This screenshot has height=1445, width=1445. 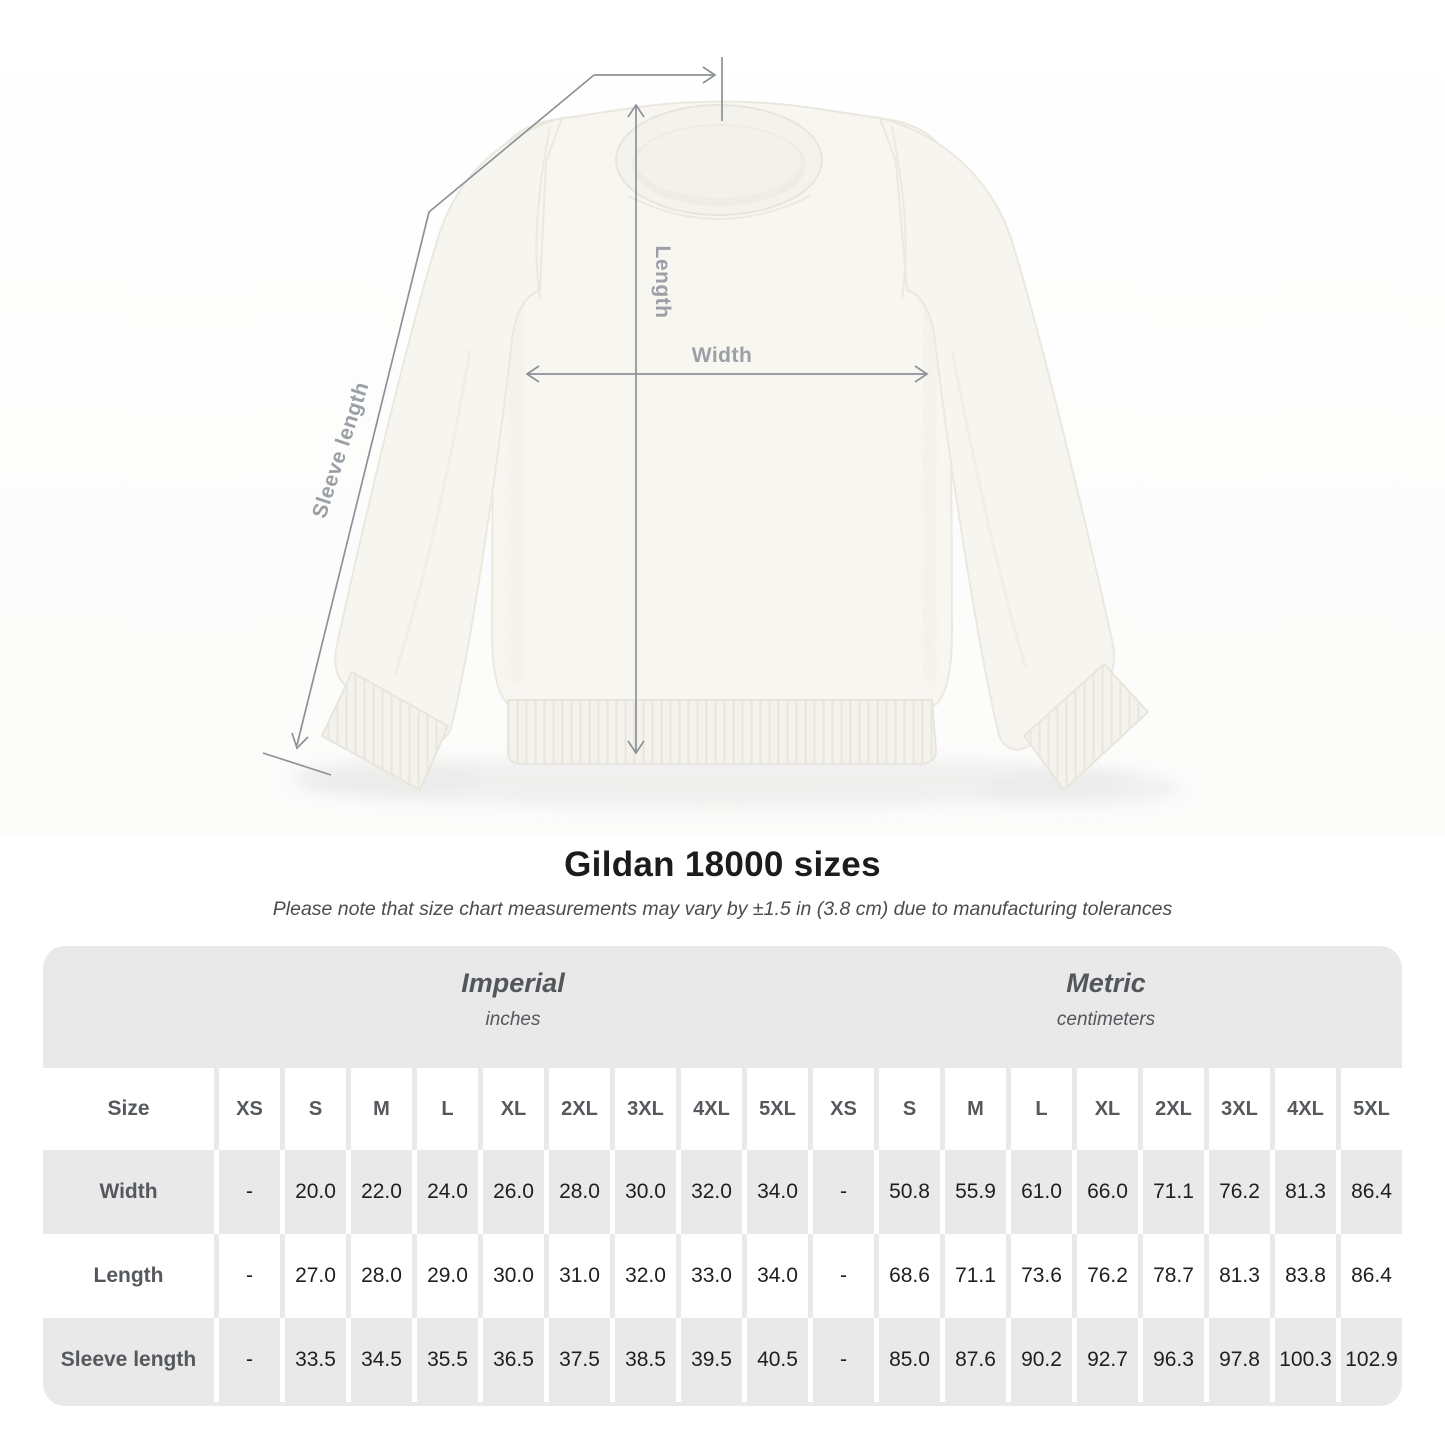 What do you see at coordinates (1041, 1360) in the screenshot?
I see `value-cell-metric: 90.2` at bounding box center [1041, 1360].